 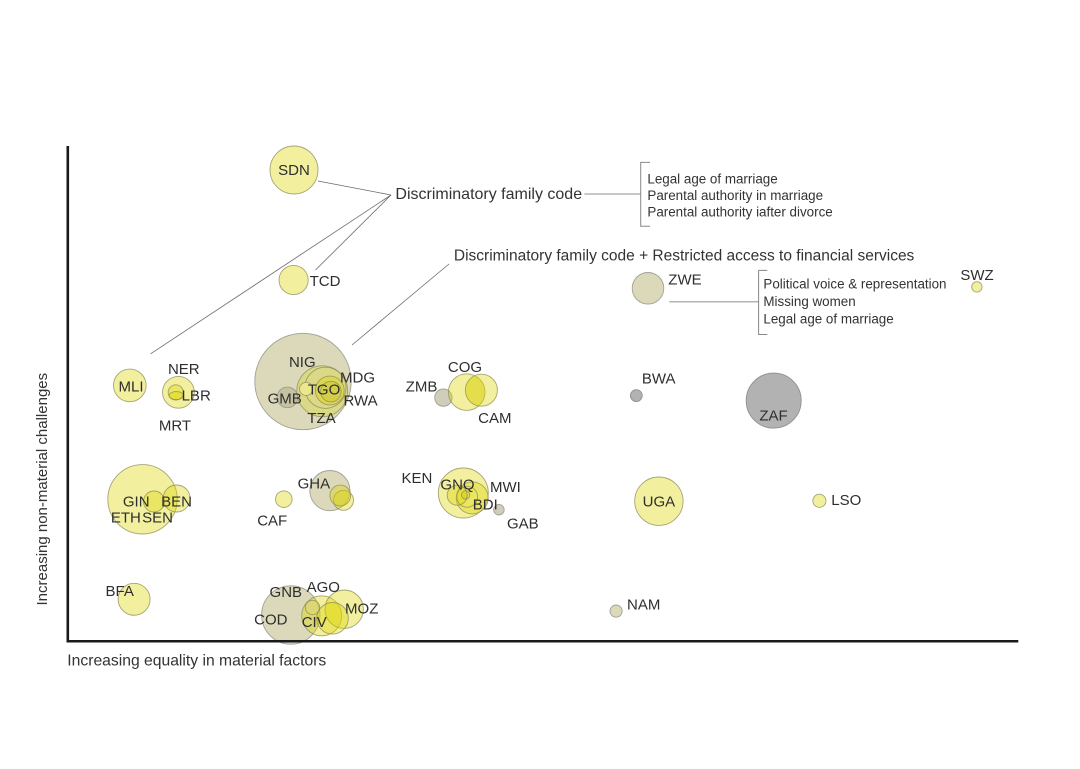 I want to click on svg-text: CIV, so click(x=314, y=622).